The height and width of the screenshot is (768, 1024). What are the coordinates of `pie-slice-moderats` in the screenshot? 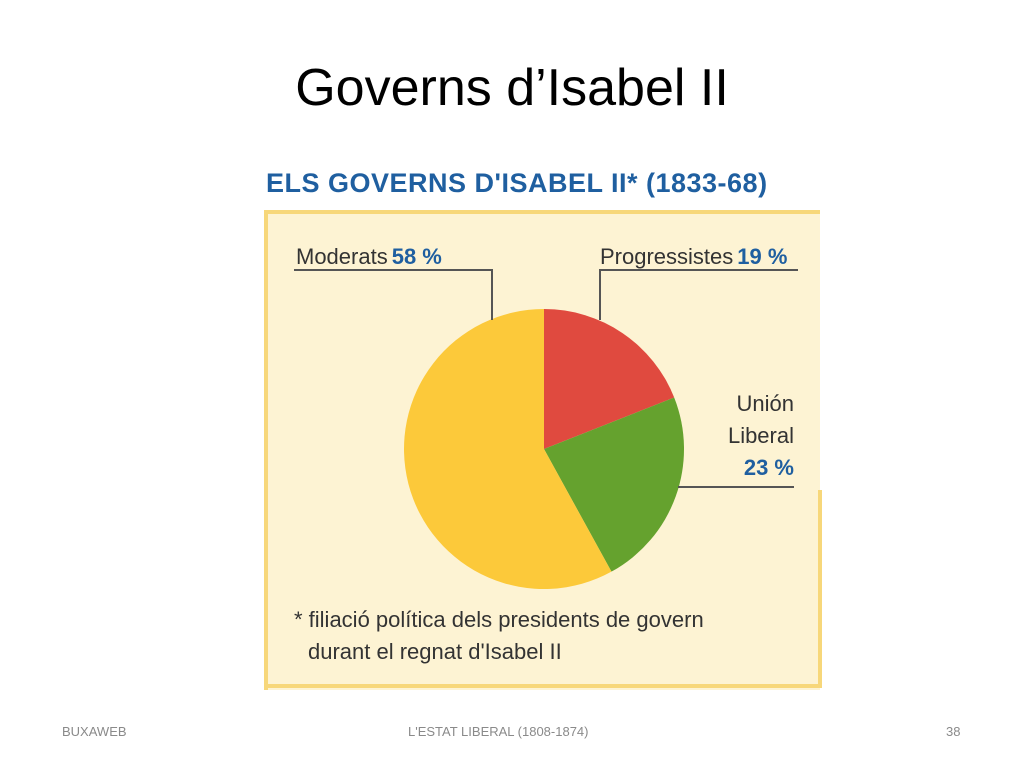 It's located at (507, 449).